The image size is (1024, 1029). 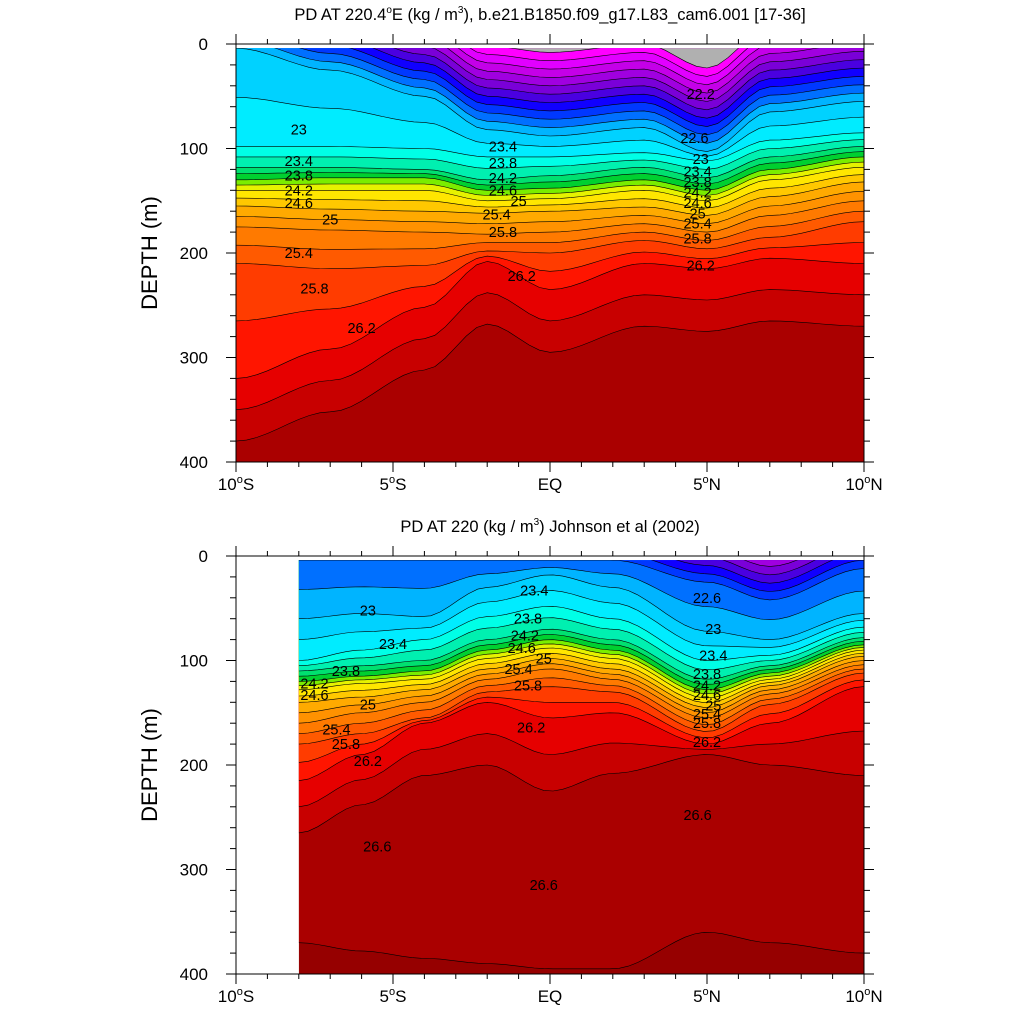 I want to click on contour-label: 22.2, so click(x=701, y=95).